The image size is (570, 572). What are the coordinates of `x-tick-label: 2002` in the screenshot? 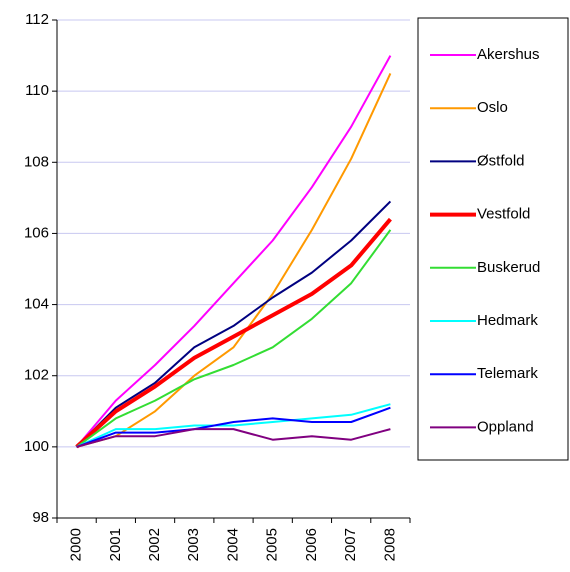 It's located at (154, 544).